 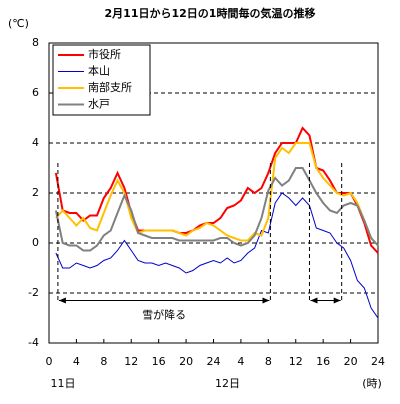 What do you see at coordinates (35, 42) in the screenshot?
I see `y-tick-label: 8` at bounding box center [35, 42].